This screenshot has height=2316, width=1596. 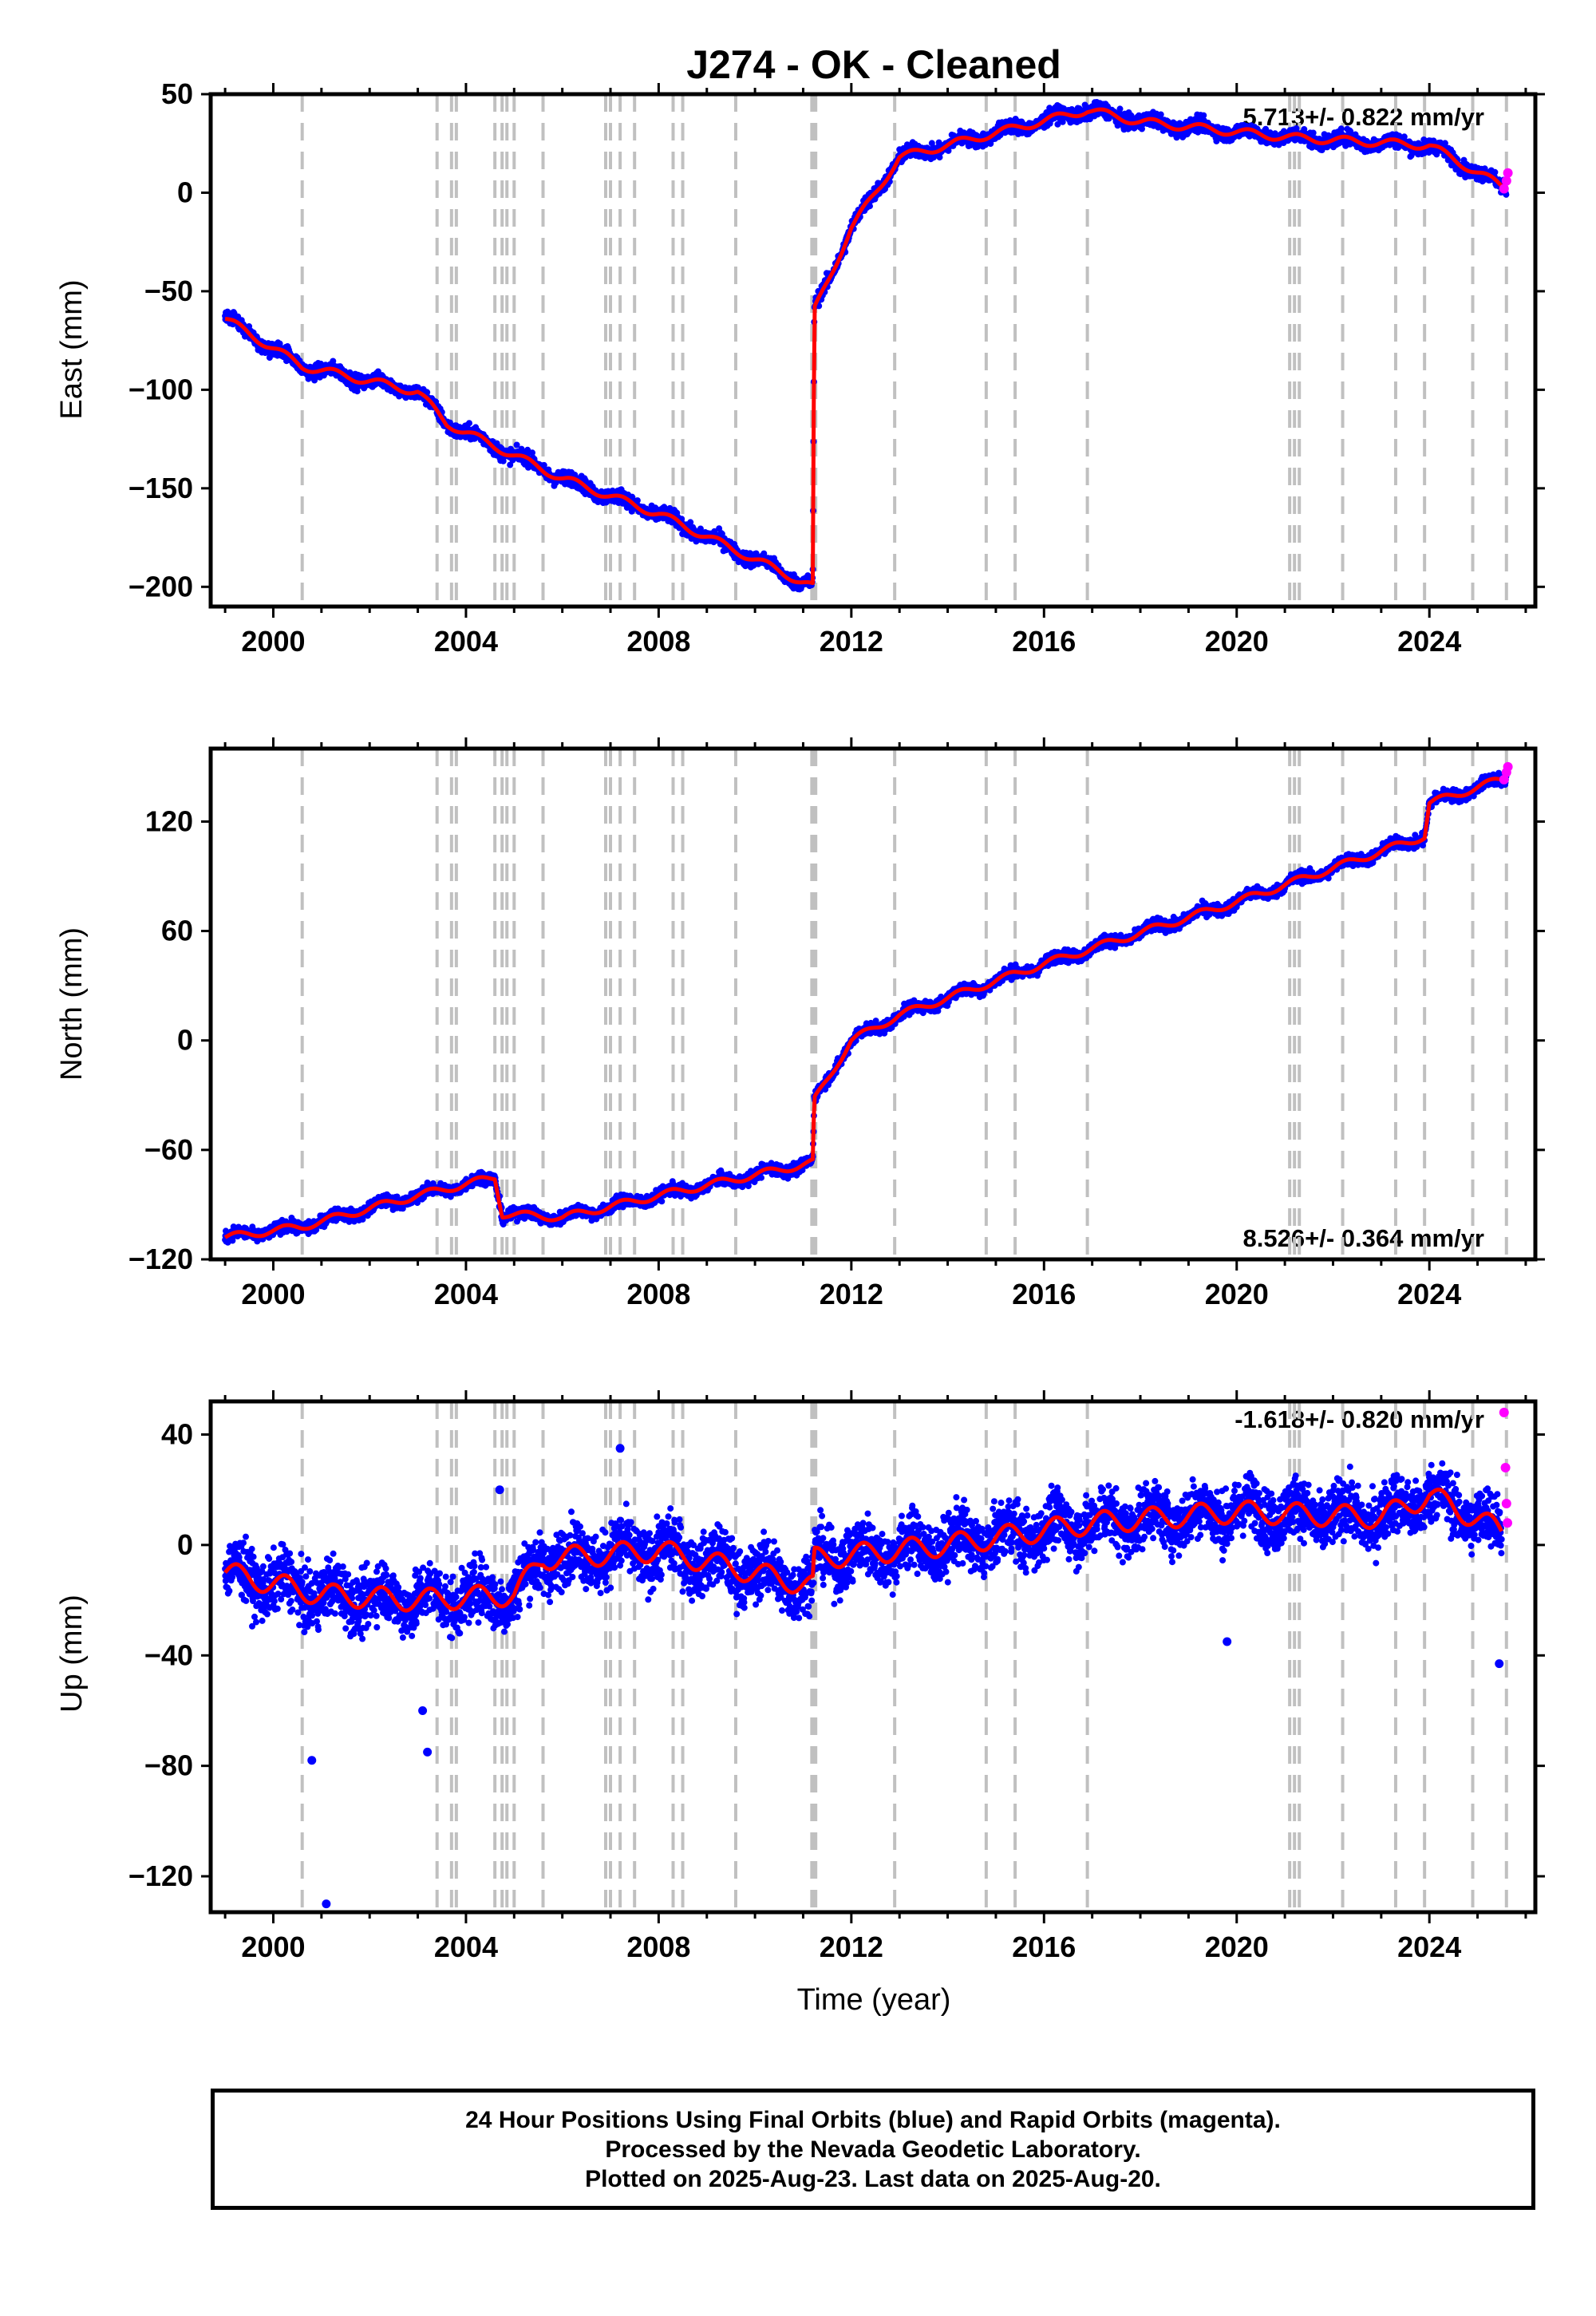 I want to click on north-x-tick-label-4: 2016, so click(x=1044, y=1294).